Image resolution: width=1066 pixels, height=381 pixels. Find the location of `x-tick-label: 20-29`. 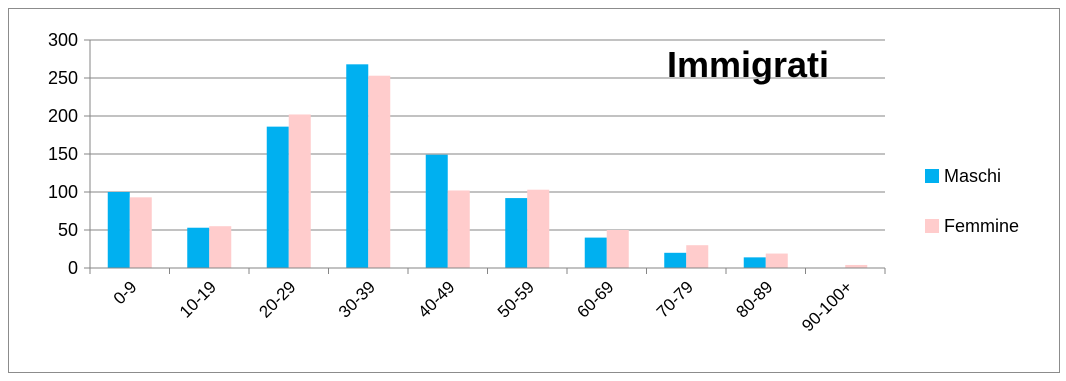

x-tick-label: 20-29 is located at coordinates (277, 299).